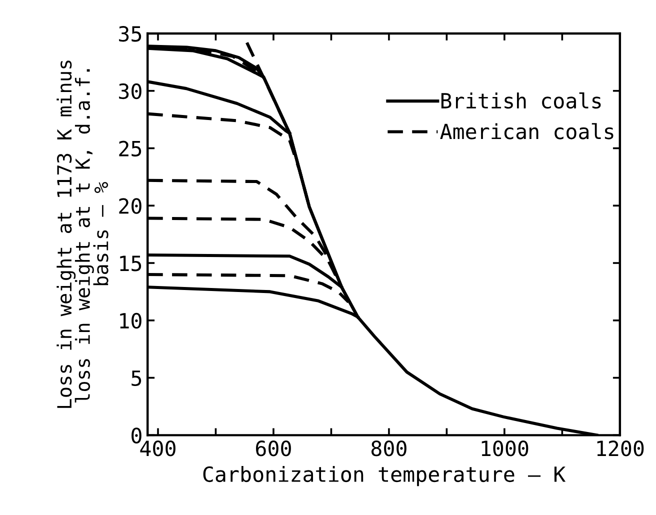 The image size is (656, 515). I want to click on y-tick-label: 35, so click(130, 34).